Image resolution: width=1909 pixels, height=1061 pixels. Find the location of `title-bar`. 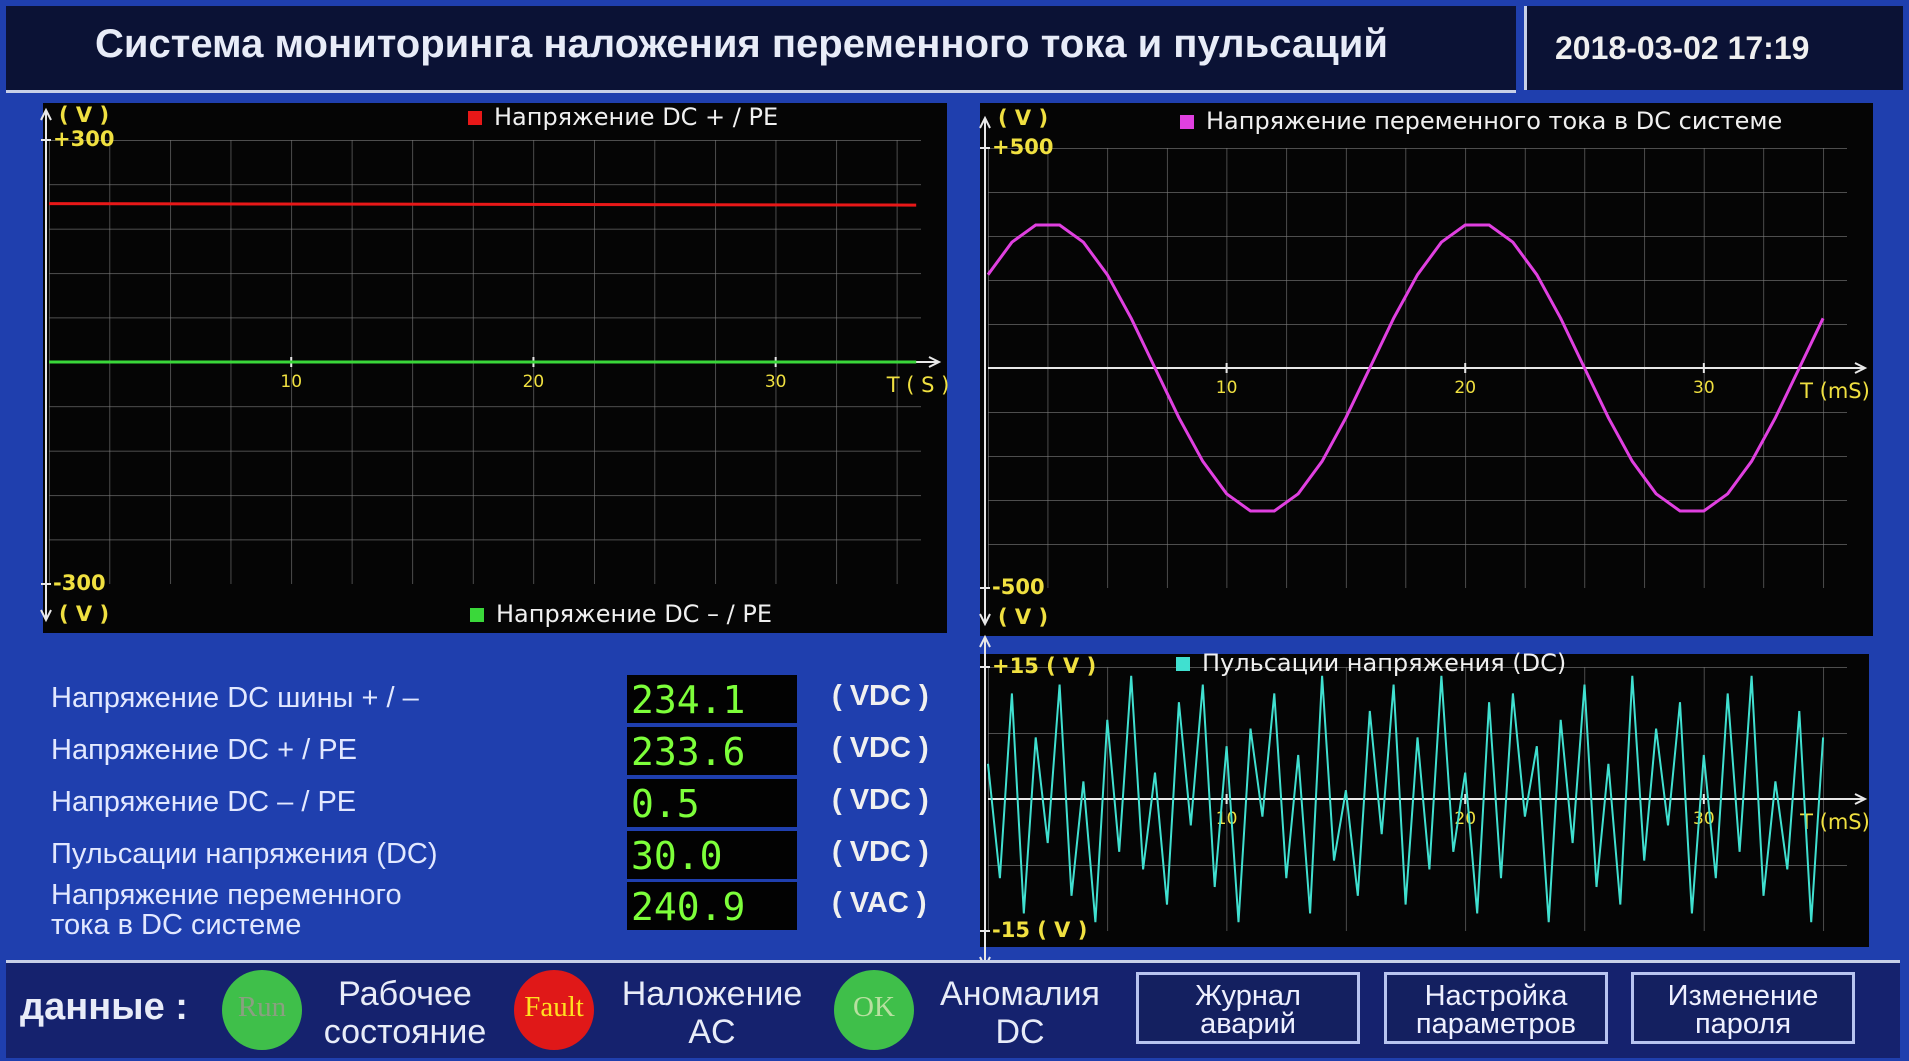

title-bar is located at coordinates (761, 49).